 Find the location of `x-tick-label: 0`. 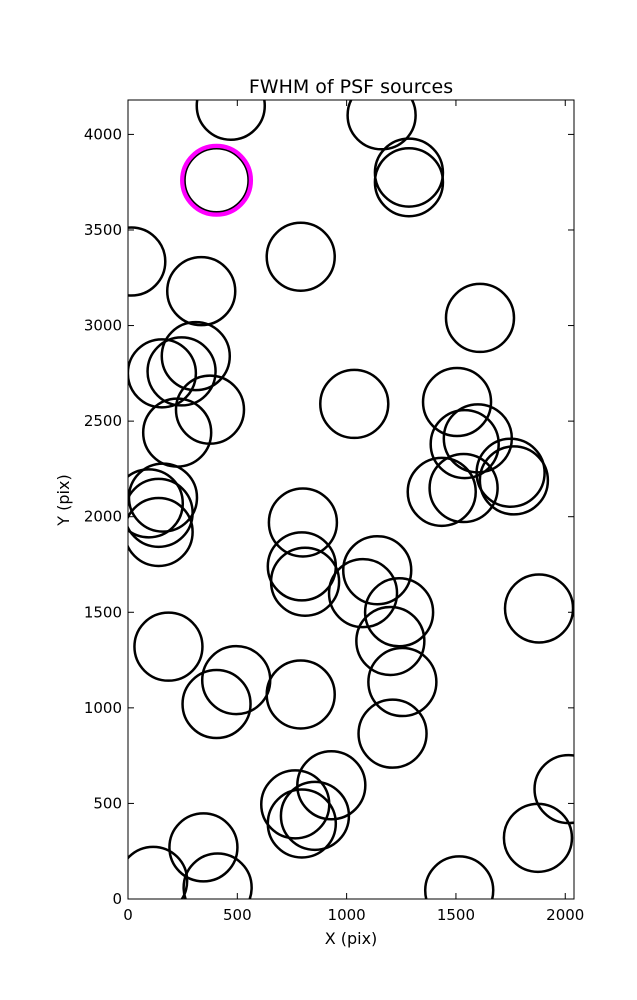

x-tick-label: 0 is located at coordinates (128, 915).